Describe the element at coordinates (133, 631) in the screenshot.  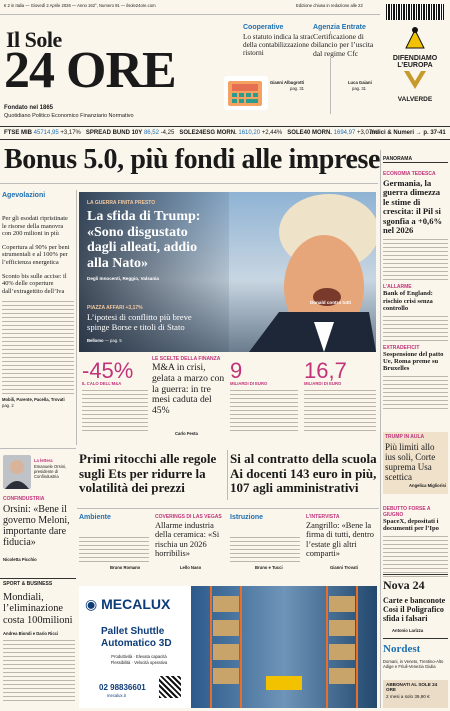
I see `ad-title1: Pallet Shuttle` at that location.